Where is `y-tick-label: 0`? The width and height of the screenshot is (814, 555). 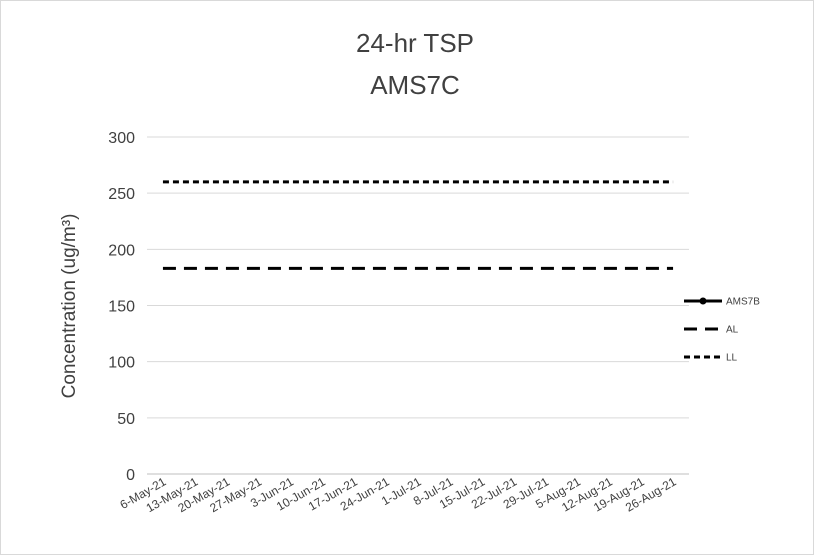
y-tick-label: 0 is located at coordinates (130, 475).